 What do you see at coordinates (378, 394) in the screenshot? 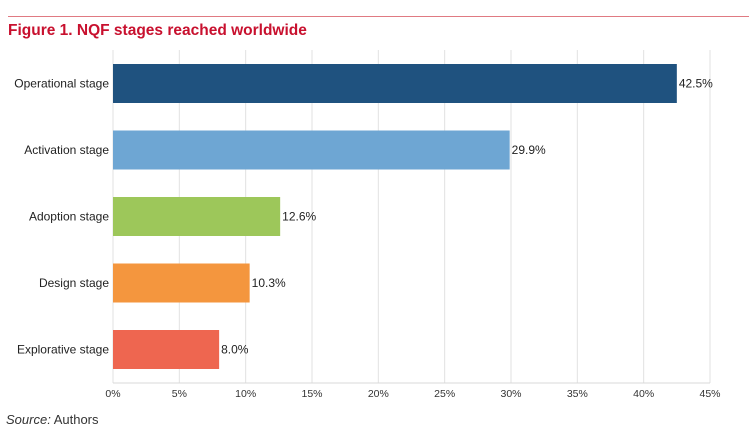
I see `x-tick-label: 20%` at bounding box center [378, 394].